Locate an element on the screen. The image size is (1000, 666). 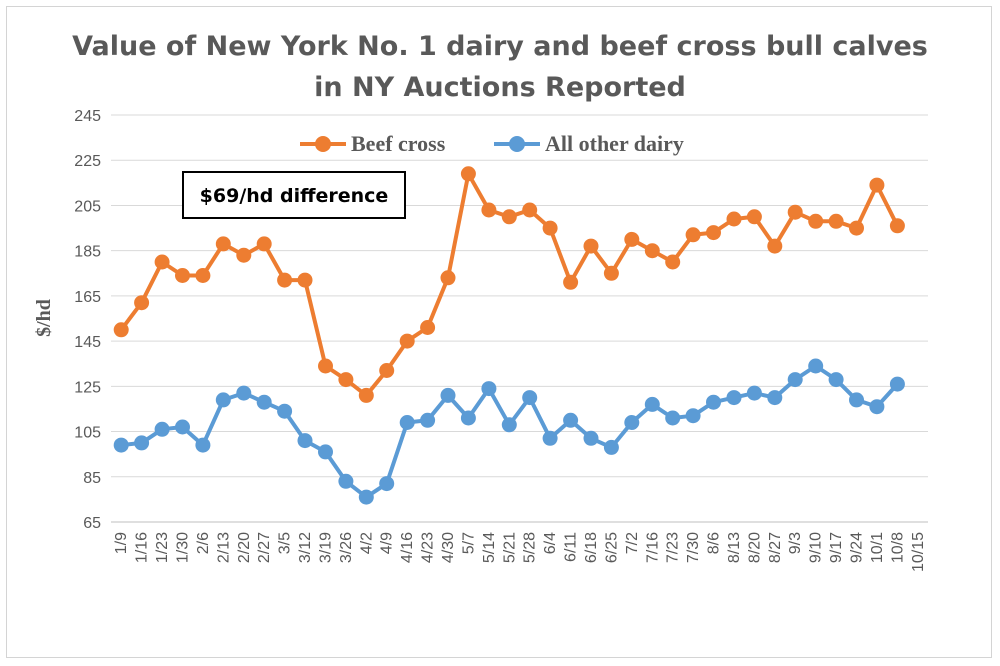
annotation-box: $69/hd difference is located at coordinates (294, 195).